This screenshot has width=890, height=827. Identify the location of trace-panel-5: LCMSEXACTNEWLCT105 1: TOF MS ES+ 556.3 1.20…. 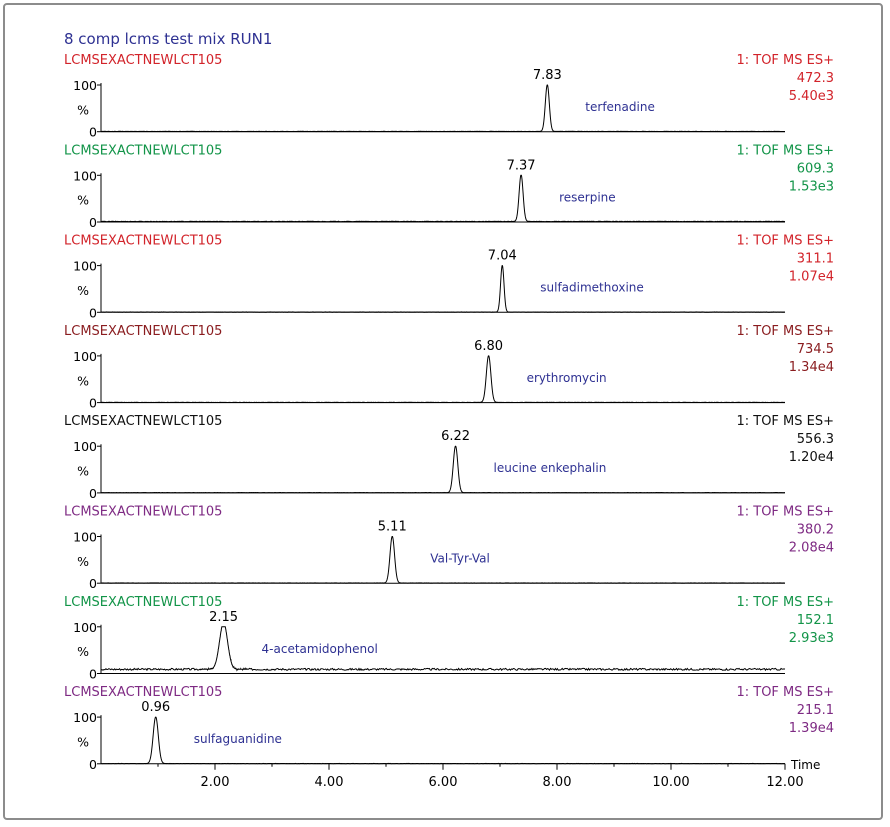
(449, 457).